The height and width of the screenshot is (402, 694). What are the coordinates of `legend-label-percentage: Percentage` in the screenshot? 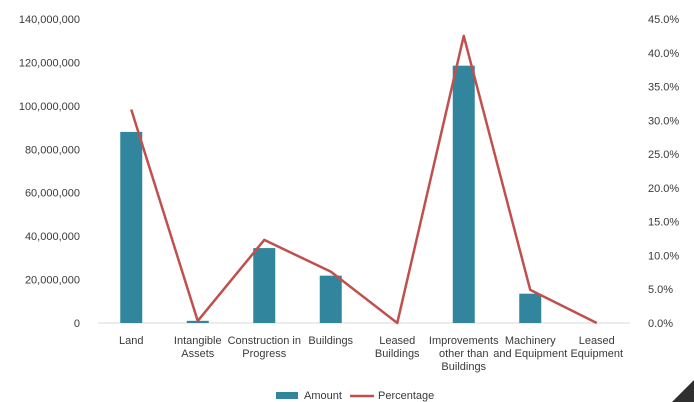 It's located at (406, 396).